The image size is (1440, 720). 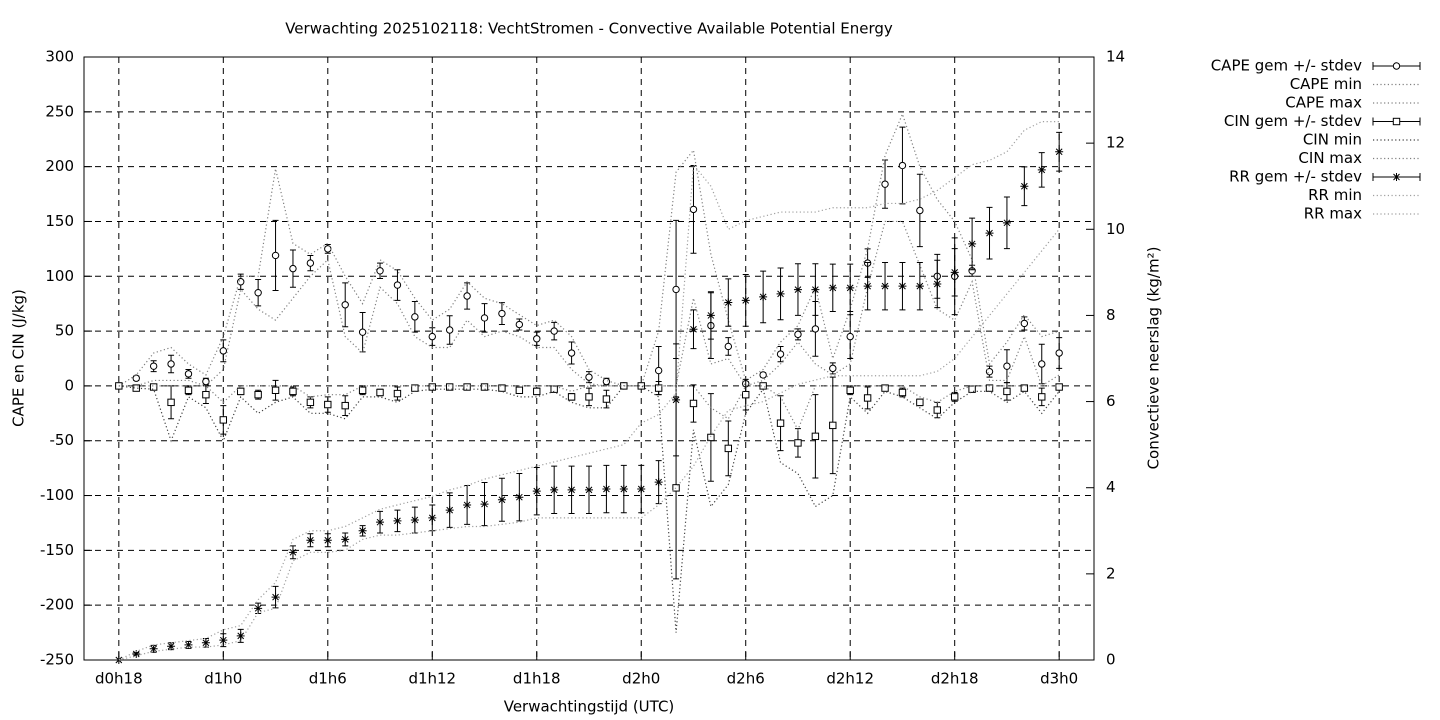 I want to click on y-tick-label: 100, so click(x=59, y=276).